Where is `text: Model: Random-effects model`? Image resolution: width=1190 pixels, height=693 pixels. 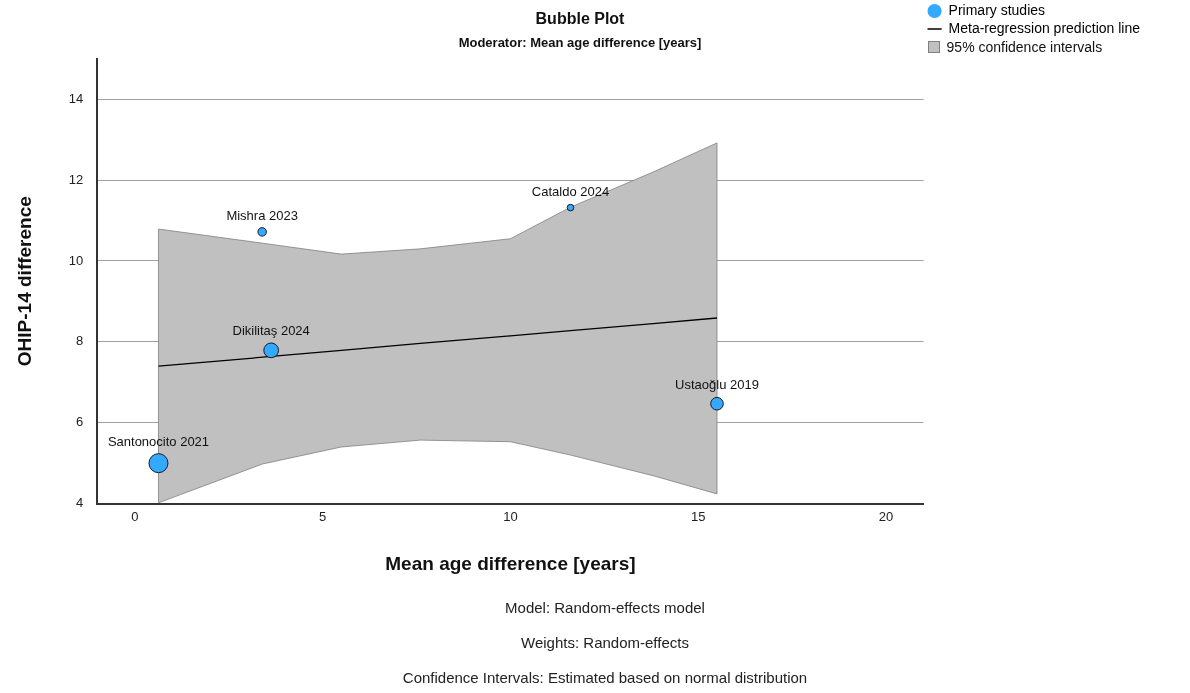 text: Model: Random-effects model is located at coordinates (605, 608).